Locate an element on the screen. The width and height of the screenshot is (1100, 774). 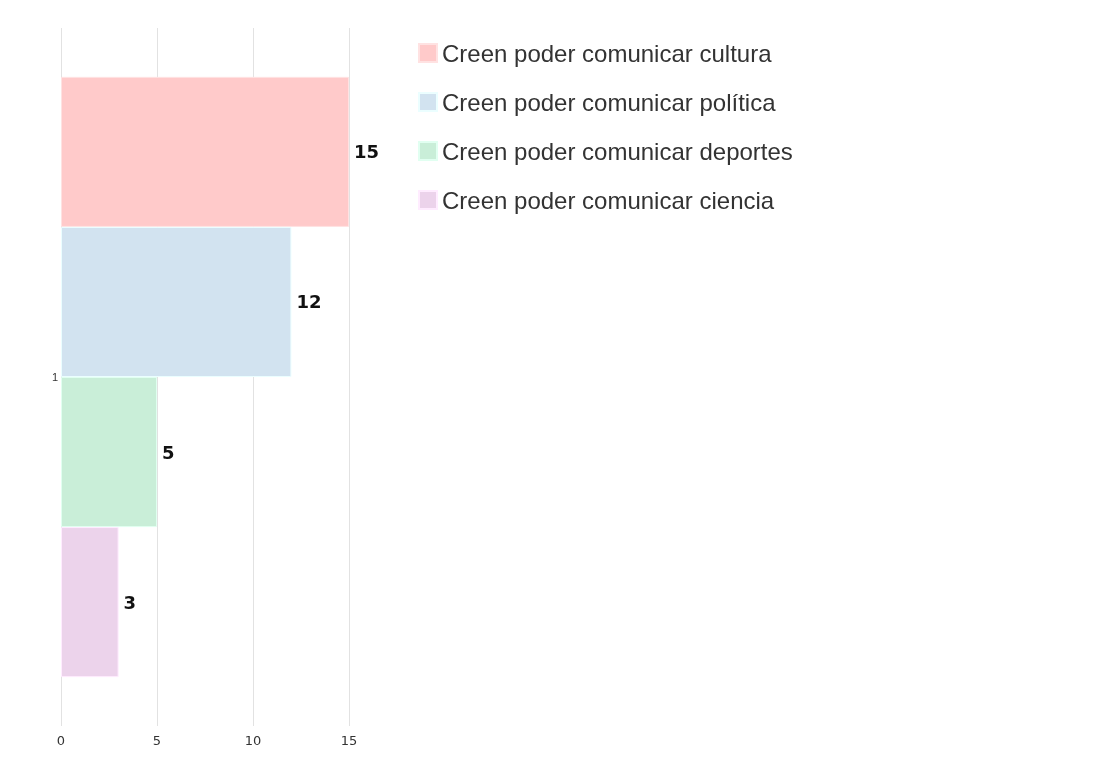
legend-label: Creen poder comunicar ciencia is located at coordinates (608, 200).